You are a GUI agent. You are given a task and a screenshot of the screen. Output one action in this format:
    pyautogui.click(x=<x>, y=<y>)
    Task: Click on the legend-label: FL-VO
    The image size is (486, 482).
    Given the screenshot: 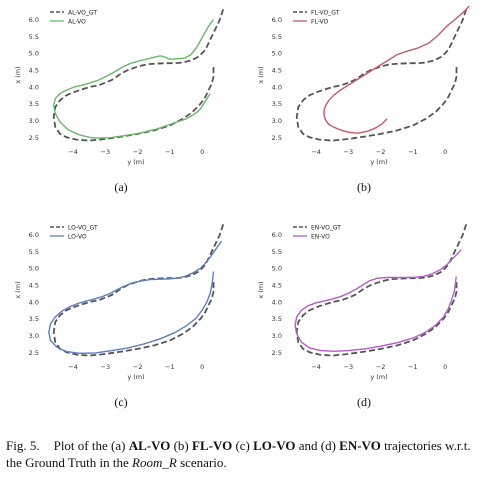 What is the action you would take?
    pyautogui.click(x=320, y=21)
    